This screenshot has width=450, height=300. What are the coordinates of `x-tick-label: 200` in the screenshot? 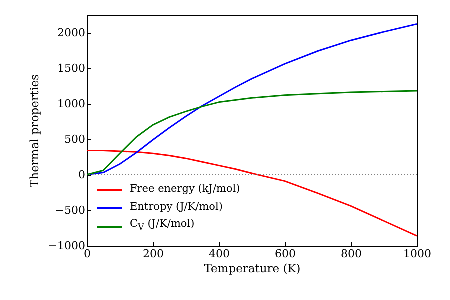 It's located at (153, 254).